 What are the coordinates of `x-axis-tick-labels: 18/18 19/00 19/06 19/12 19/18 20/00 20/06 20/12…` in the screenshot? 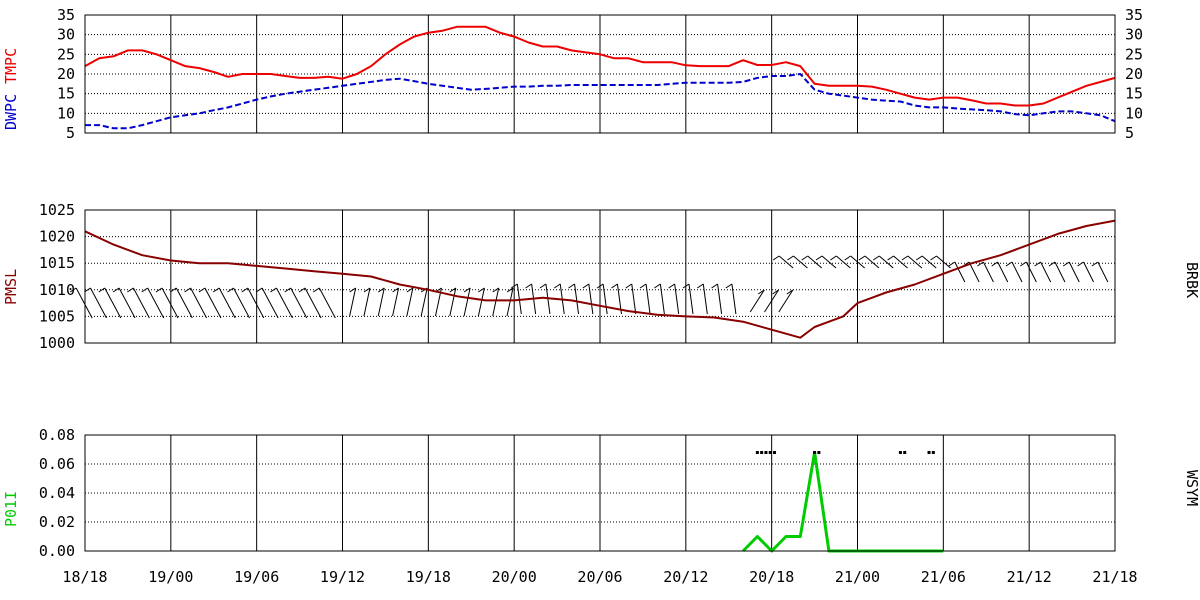 It's located at (599, 577).